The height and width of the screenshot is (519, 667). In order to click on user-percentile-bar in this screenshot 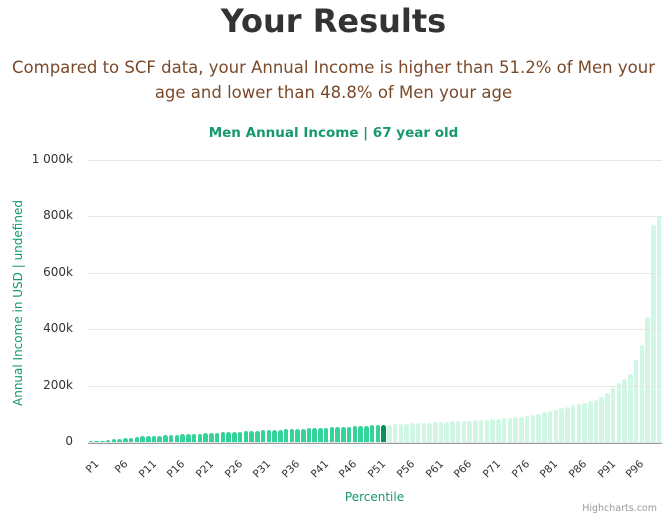, I will do `click(383, 433)`.